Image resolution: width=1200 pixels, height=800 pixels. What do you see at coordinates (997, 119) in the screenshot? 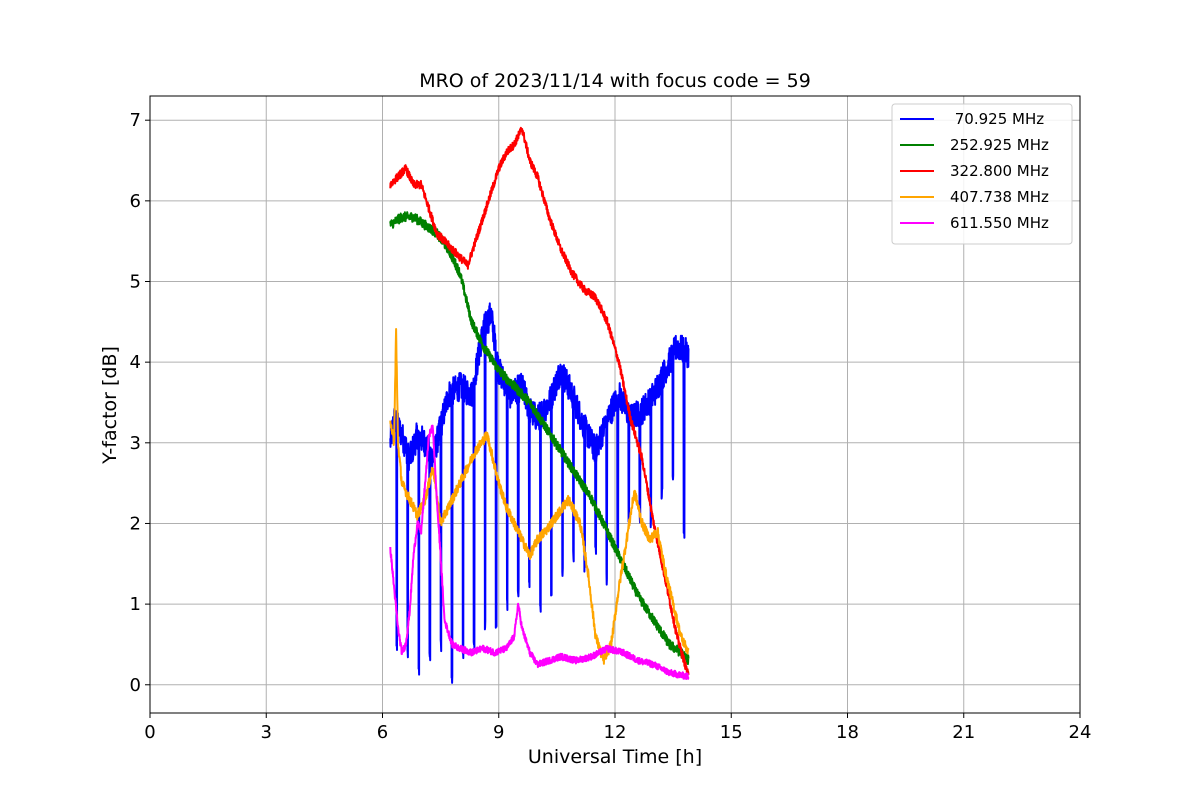
I see `legend-label: 70.925 MHz` at bounding box center [997, 119].